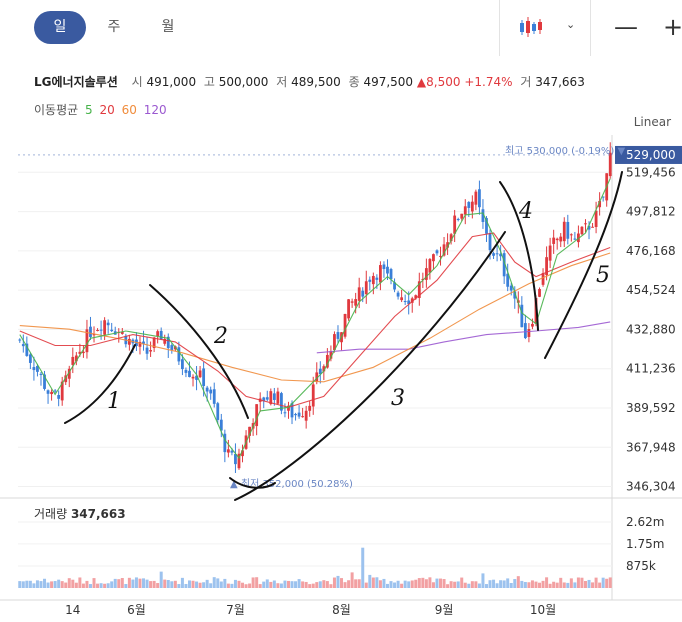 This screenshot has width=682, height=622. What do you see at coordinates (107, 110) in the screenshot?
I see `ma-legend-20: 20` at bounding box center [107, 110].